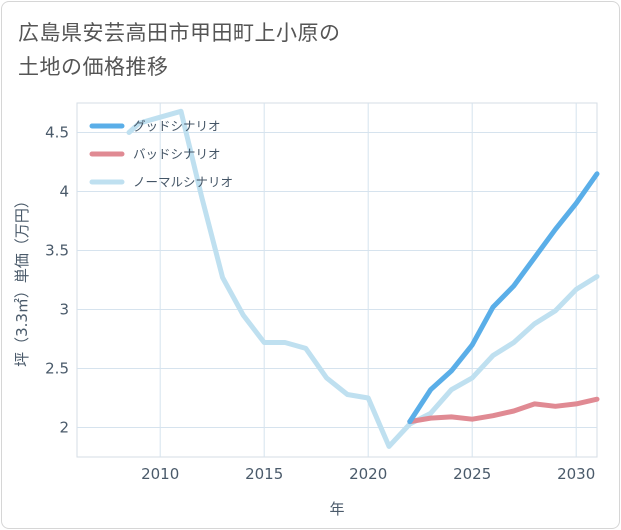  I want to click on x-axis-ticks: 2010 2015 2020 2025 2030, so click(368, 474).